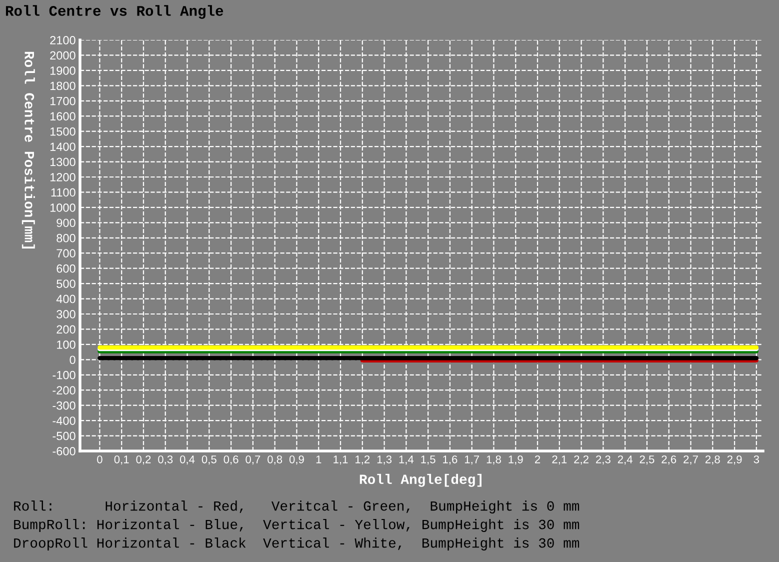  What do you see at coordinates (66, 329) in the screenshot?
I see `y-tick-label: 200` at bounding box center [66, 329].